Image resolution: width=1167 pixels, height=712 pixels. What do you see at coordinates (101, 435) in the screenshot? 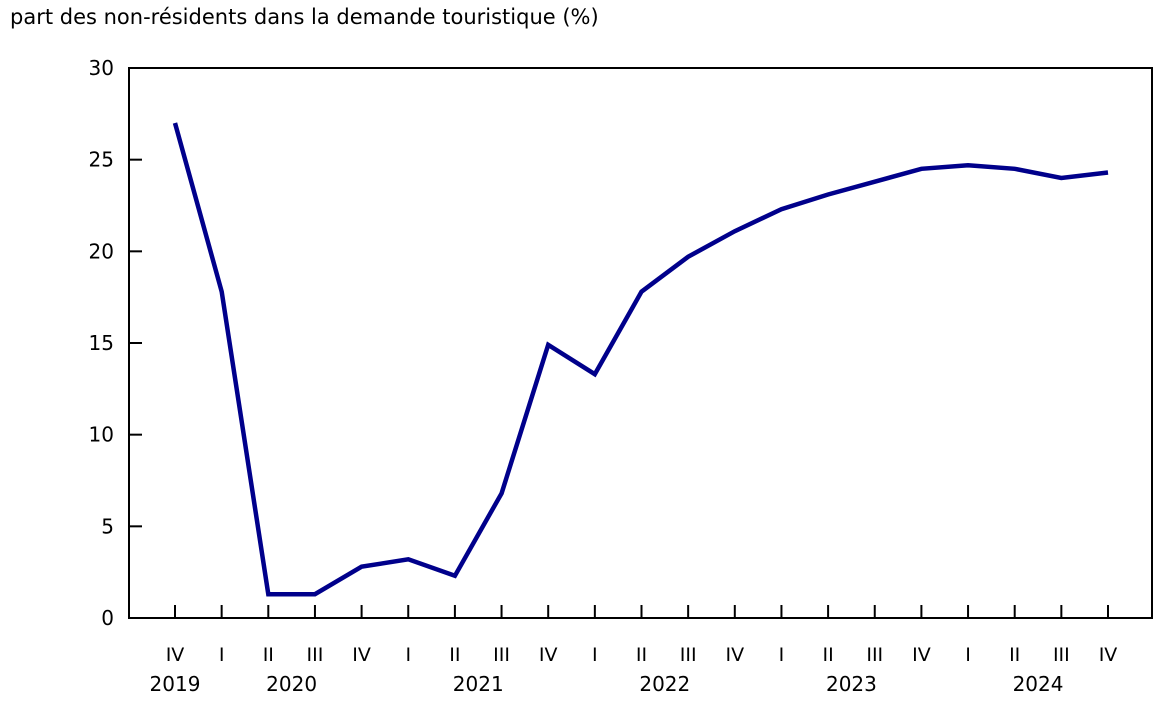
I see `y-axis-tick-label: 10` at bounding box center [101, 435].